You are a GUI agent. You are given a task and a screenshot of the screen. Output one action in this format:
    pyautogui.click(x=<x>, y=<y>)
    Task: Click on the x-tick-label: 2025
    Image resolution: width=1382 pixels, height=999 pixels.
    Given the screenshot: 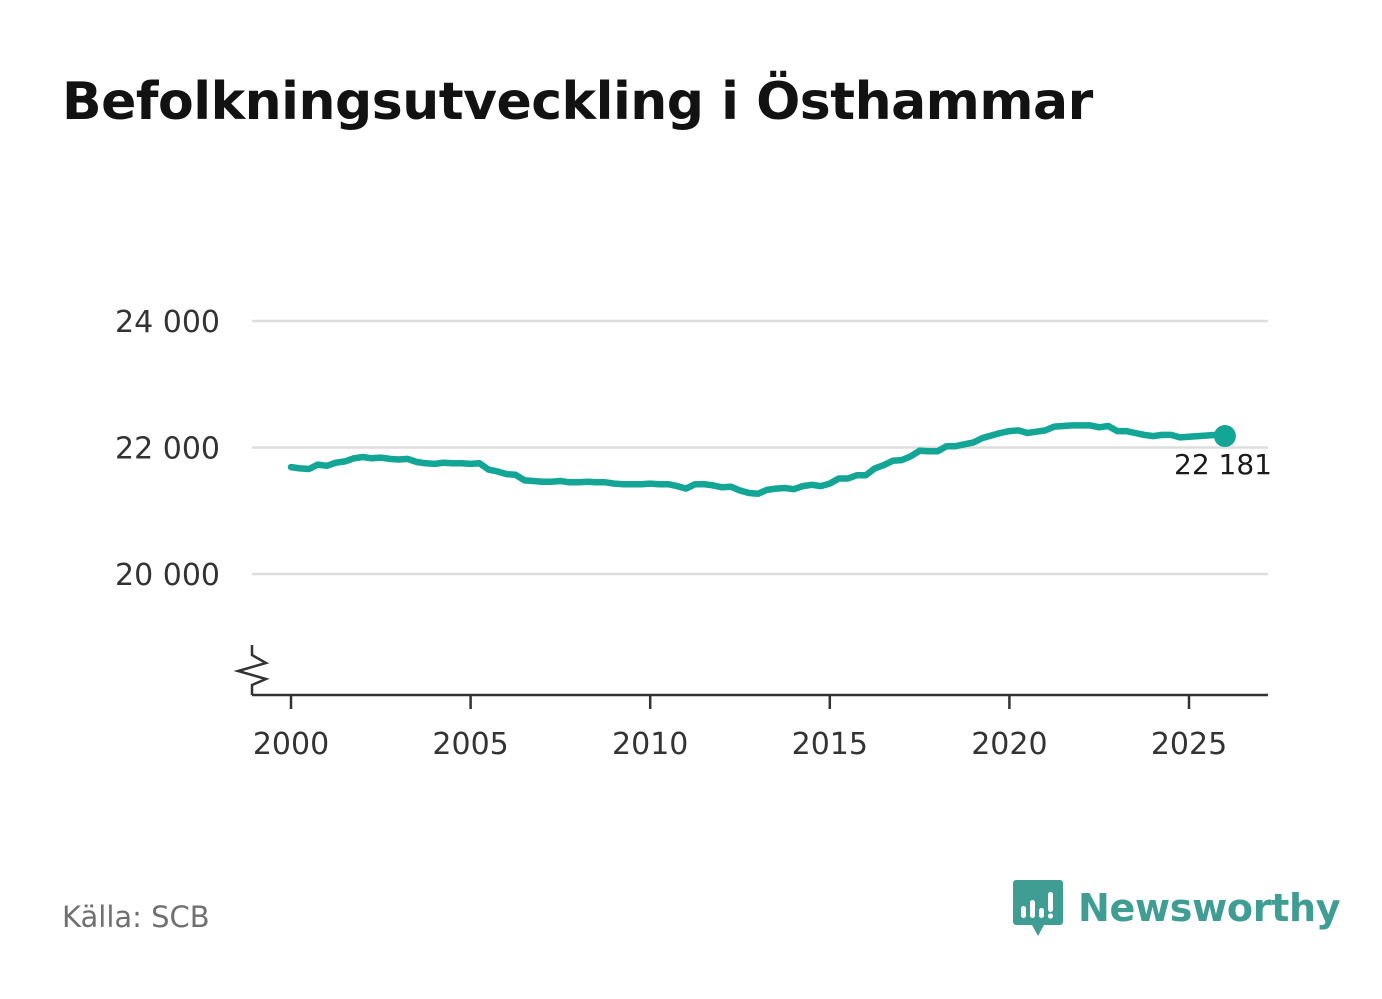 What is the action you would take?
    pyautogui.click(x=1189, y=744)
    